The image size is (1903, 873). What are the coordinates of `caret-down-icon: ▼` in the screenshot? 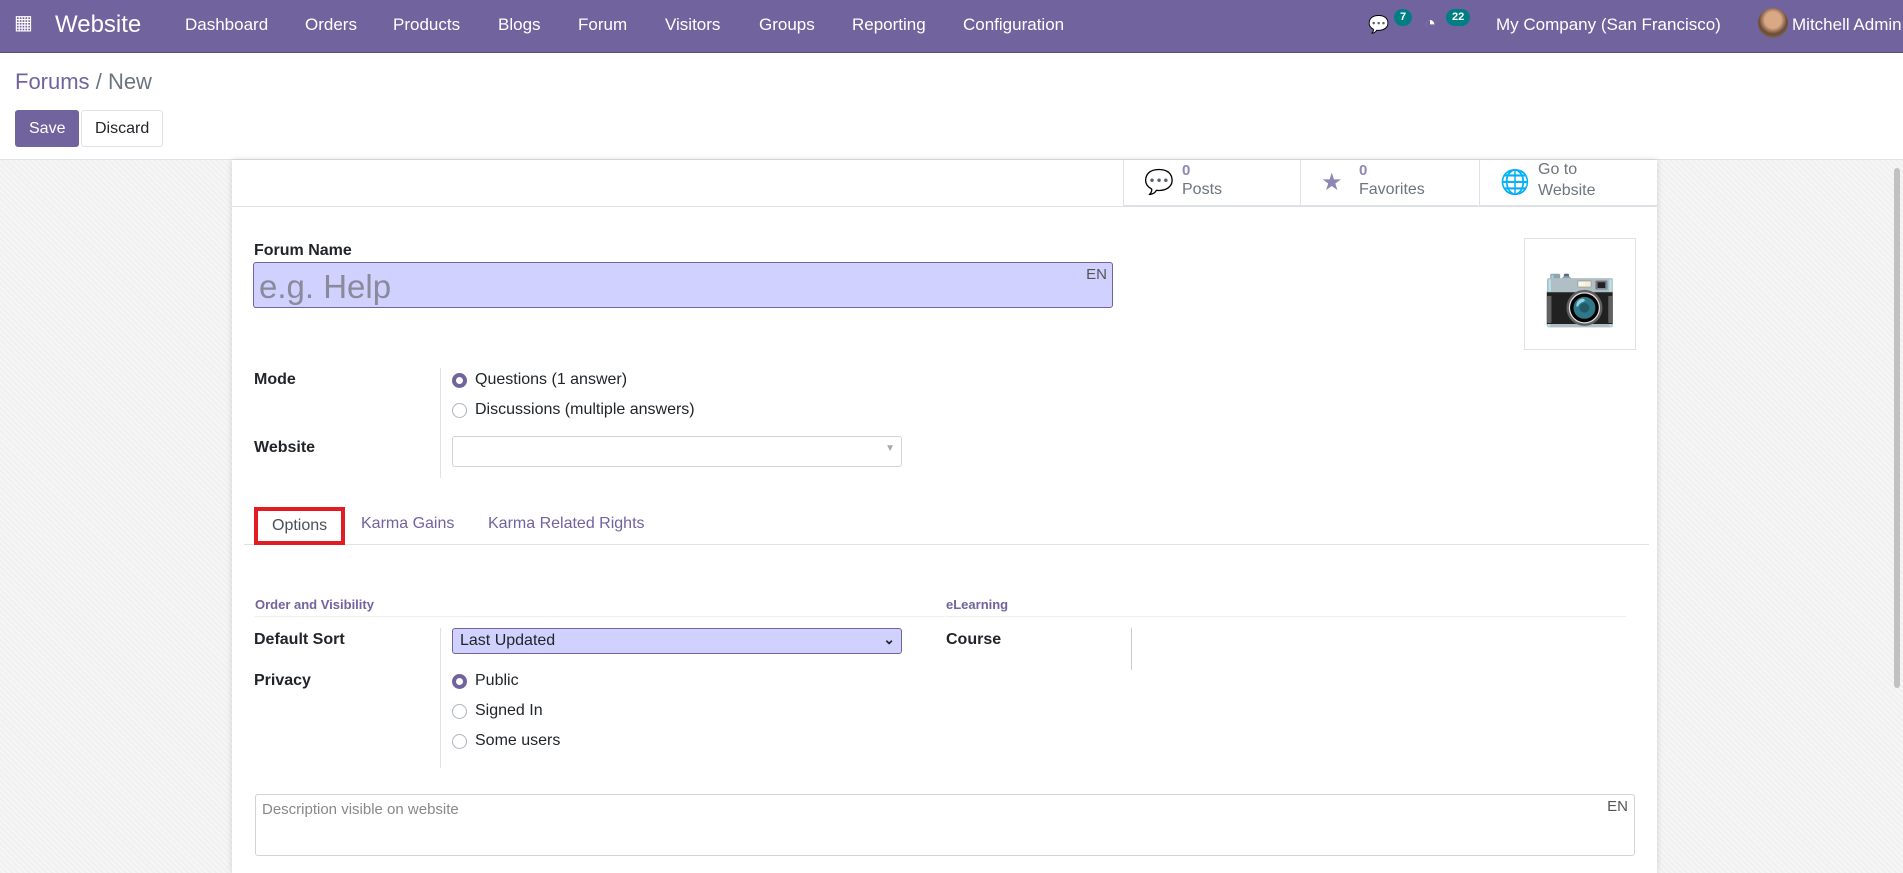 It's located at (890, 448).